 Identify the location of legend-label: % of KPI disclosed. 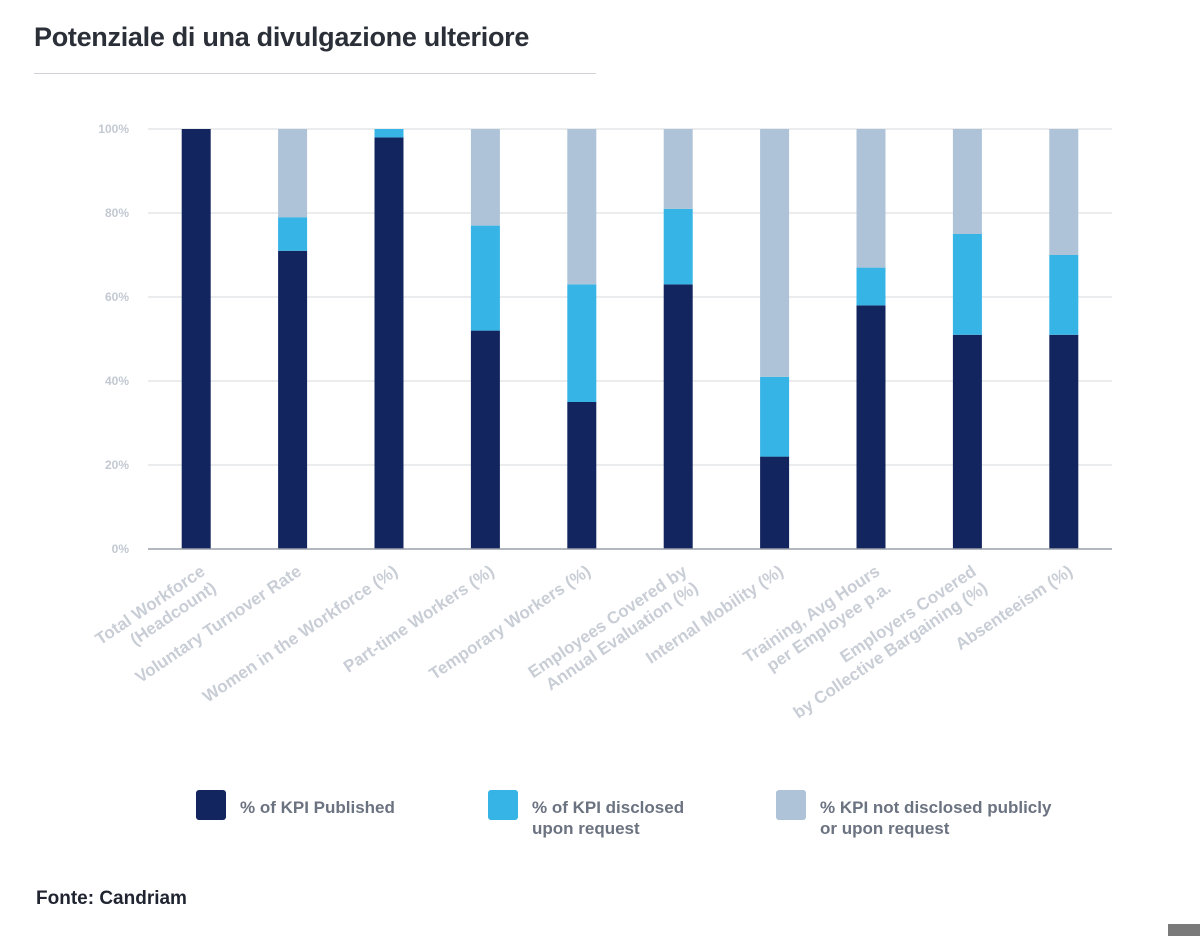
(608, 807).